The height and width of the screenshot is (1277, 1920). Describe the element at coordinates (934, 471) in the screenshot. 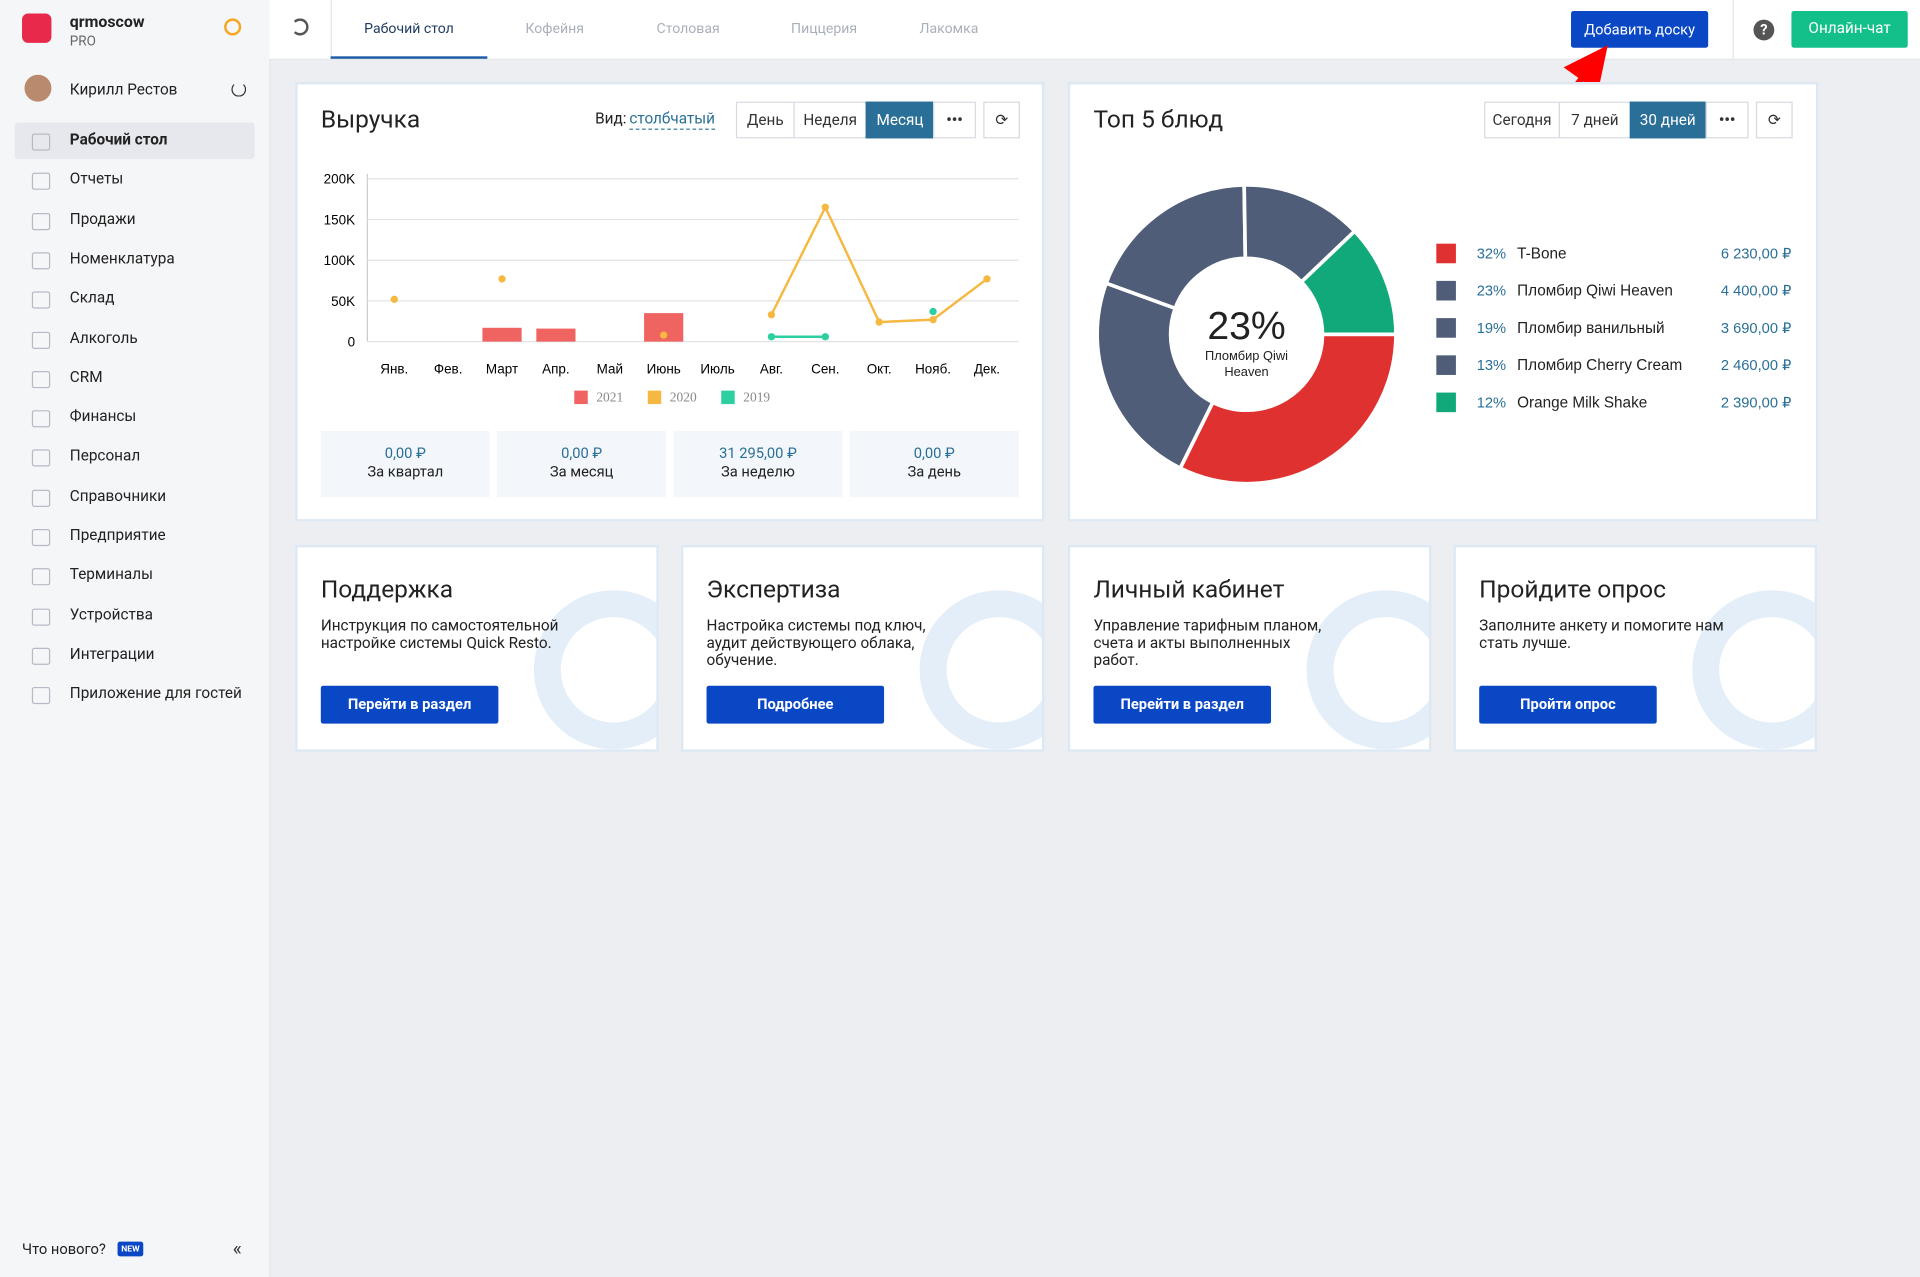

I see `stat-label: За день` at that location.